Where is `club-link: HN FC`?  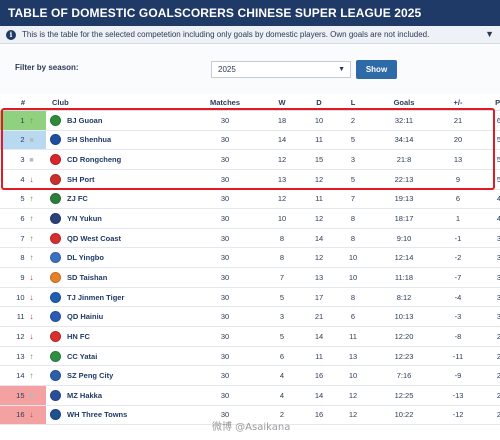
club-link: HN FC is located at coordinates (78, 336).